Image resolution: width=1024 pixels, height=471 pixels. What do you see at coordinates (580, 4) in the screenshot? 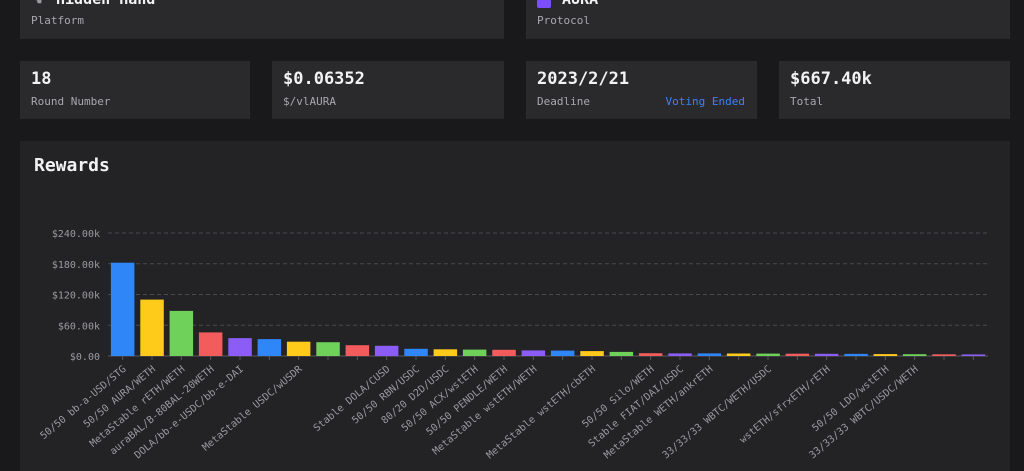
I see `protocol-name: AURA` at bounding box center [580, 4].